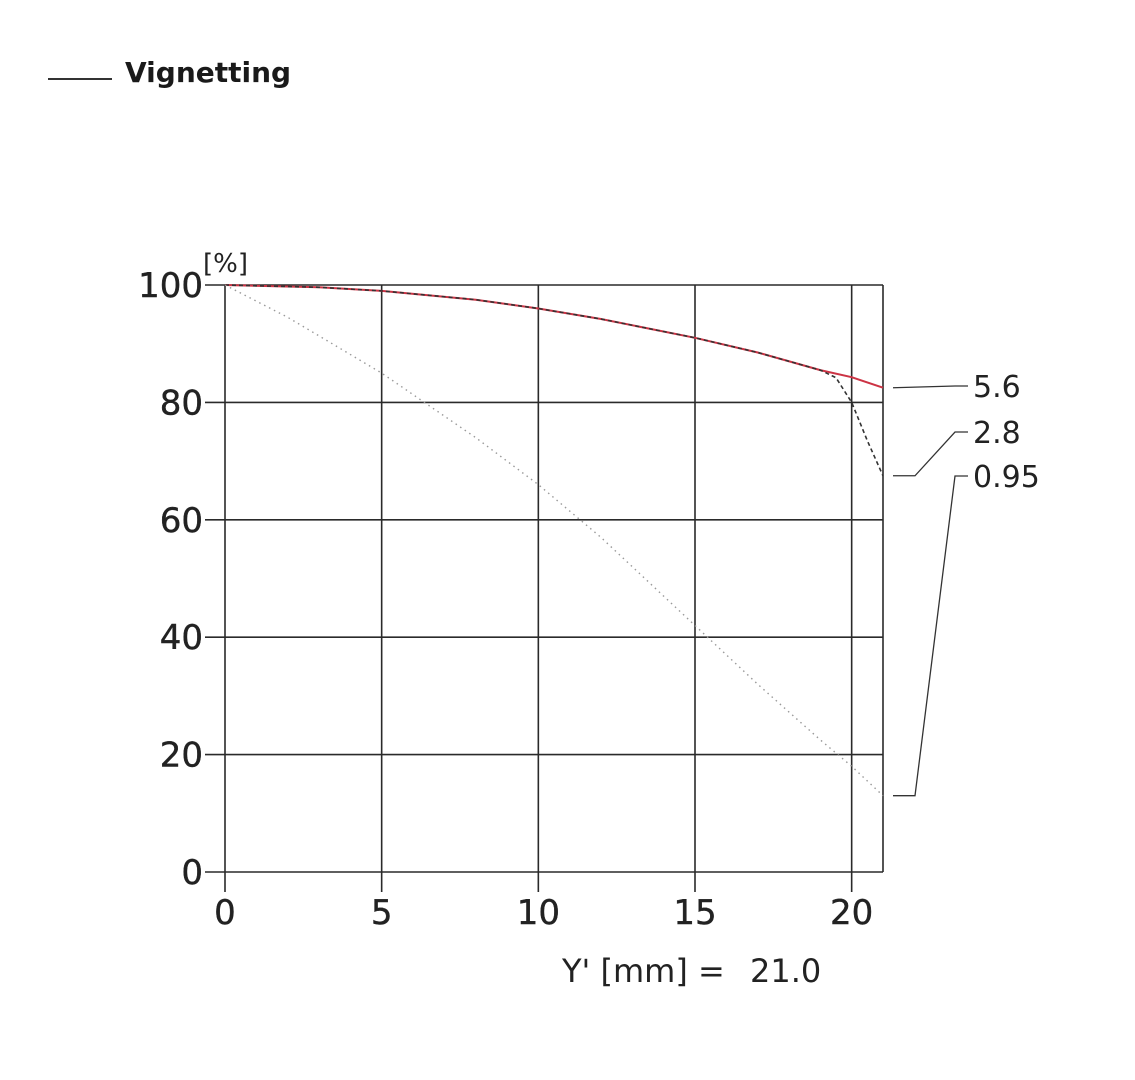  What do you see at coordinates (208, 72) in the screenshot?
I see `chart-title: Vignetting` at bounding box center [208, 72].